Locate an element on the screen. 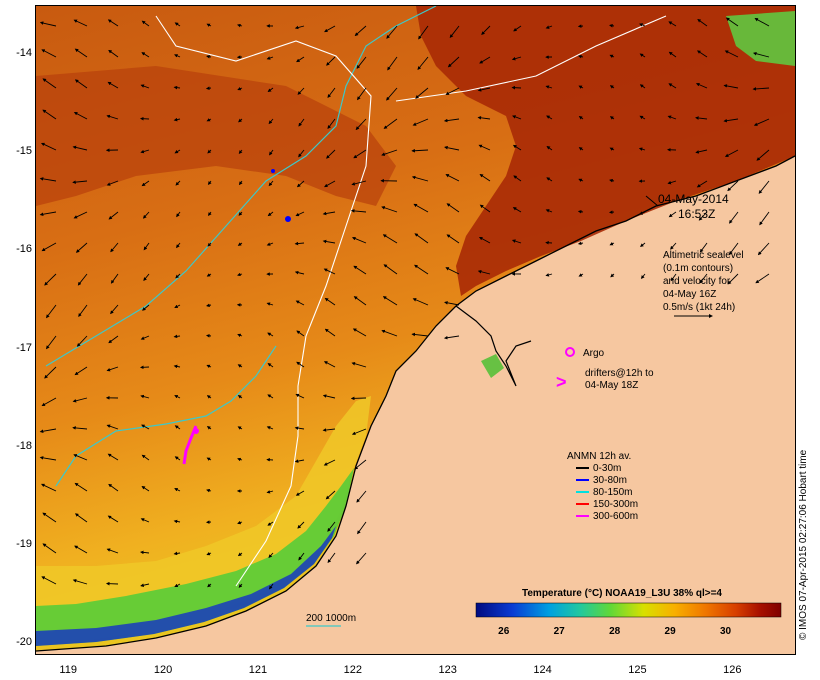 The image size is (820, 680). green-king-sound-patch is located at coordinates (492, 366).